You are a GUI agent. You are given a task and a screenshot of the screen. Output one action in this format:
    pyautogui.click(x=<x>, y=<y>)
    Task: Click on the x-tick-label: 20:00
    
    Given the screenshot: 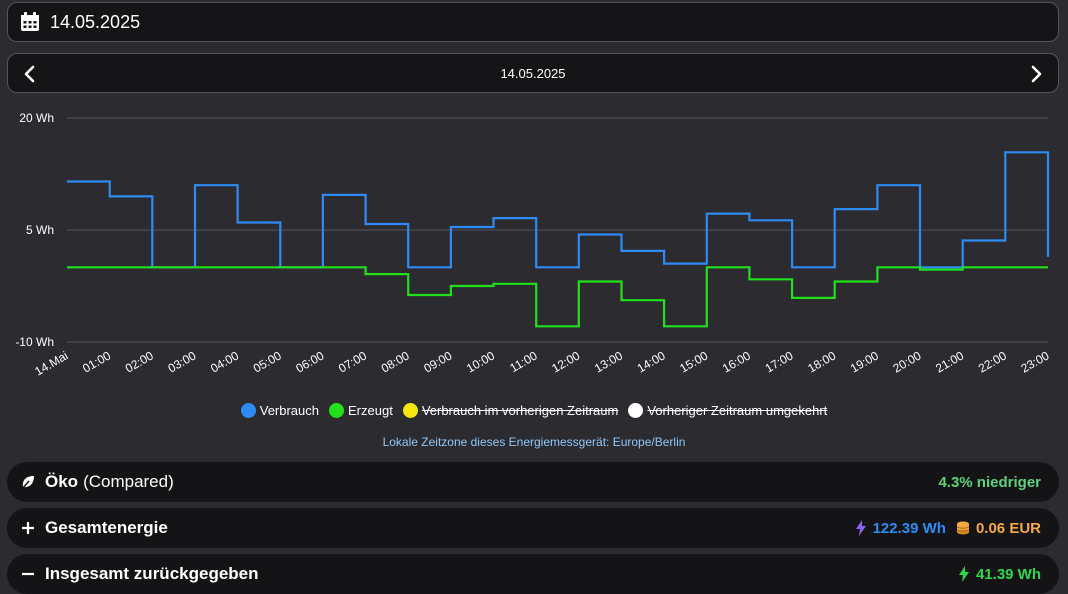 What is the action you would take?
    pyautogui.click(x=907, y=361)
    